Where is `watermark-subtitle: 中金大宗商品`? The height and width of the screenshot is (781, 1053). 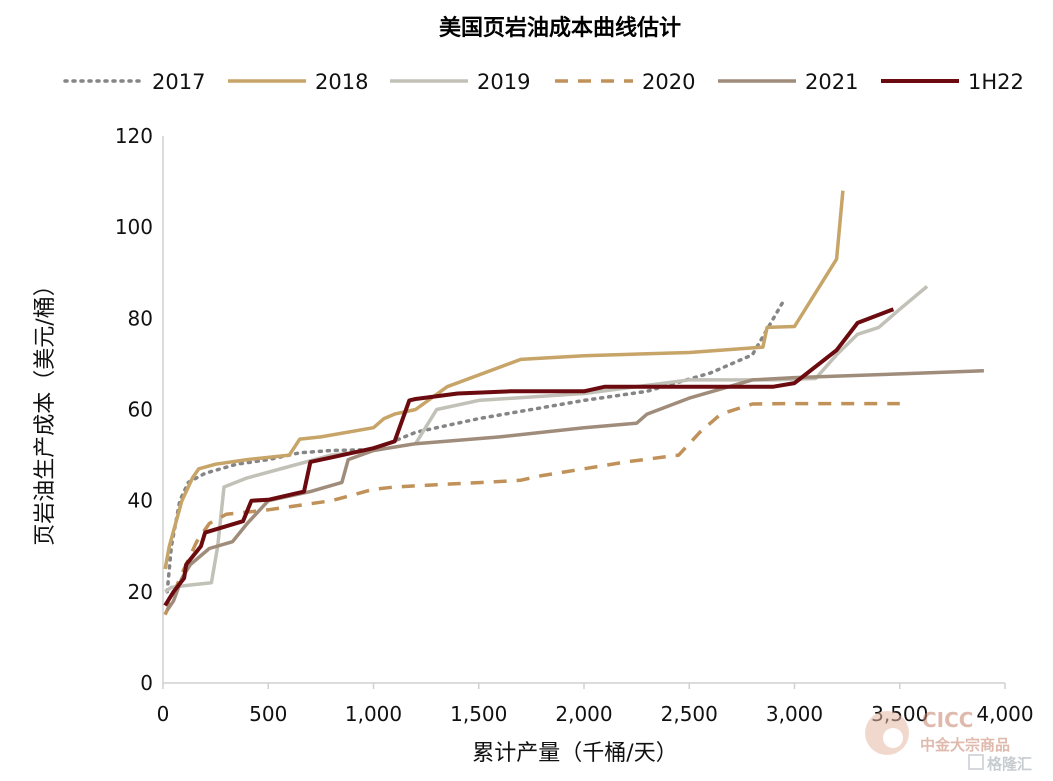 watermark-subtitle: 中金大宗商品 is located at coordinates (965, 745).